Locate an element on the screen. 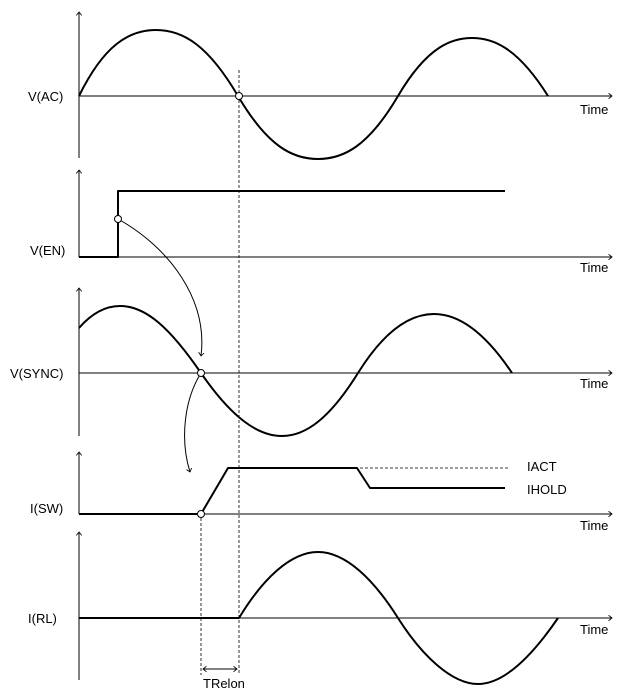 Image resolution: width=624 pixels, height=691 pixels. vac-waveform is located at coordinates (313, 94).